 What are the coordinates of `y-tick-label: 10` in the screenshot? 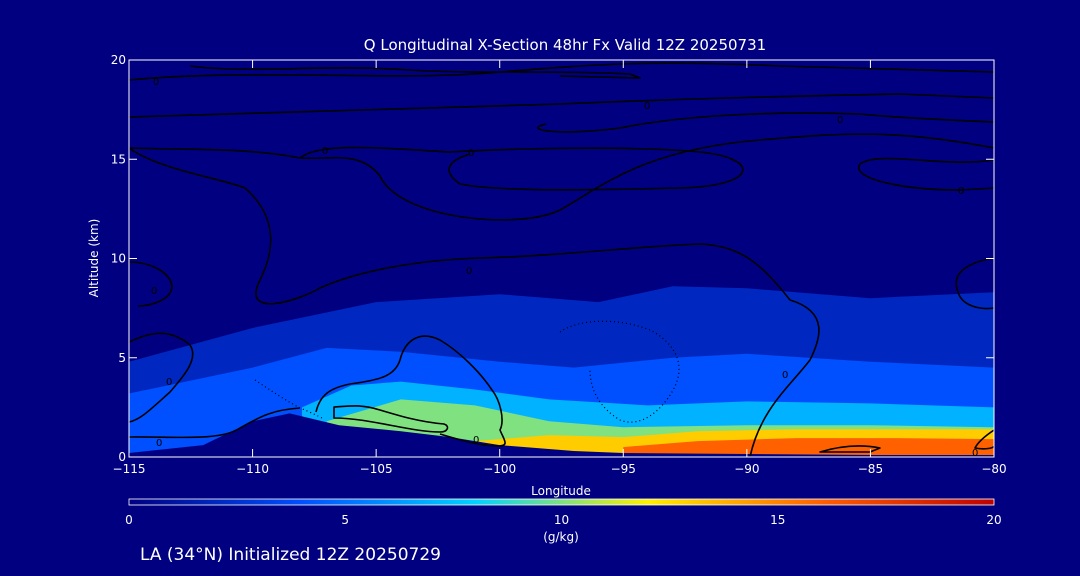 It's located at (118, 259).